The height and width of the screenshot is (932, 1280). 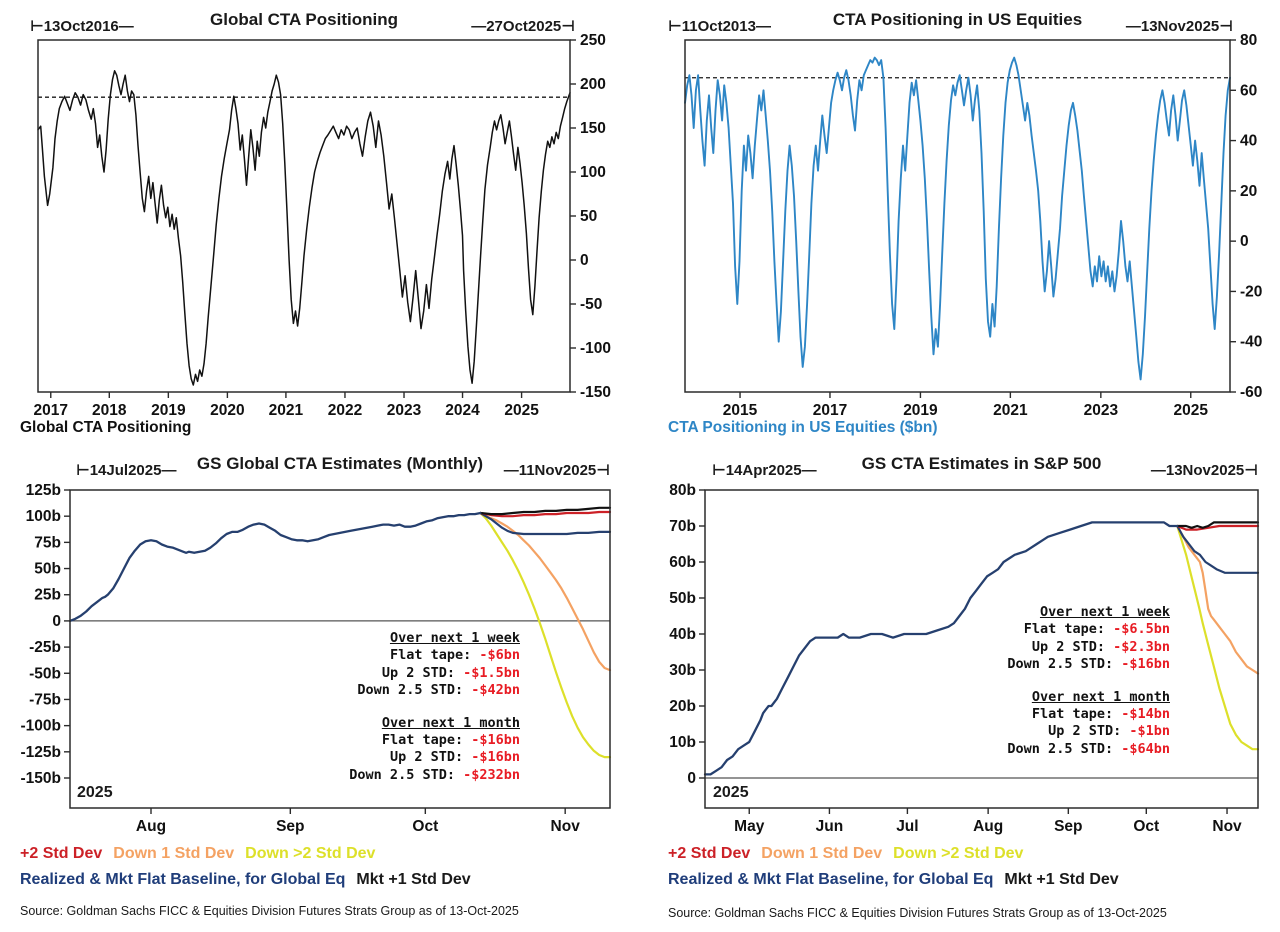 I want to click on x-tick-label: Jun, so click(x=830, y=826).